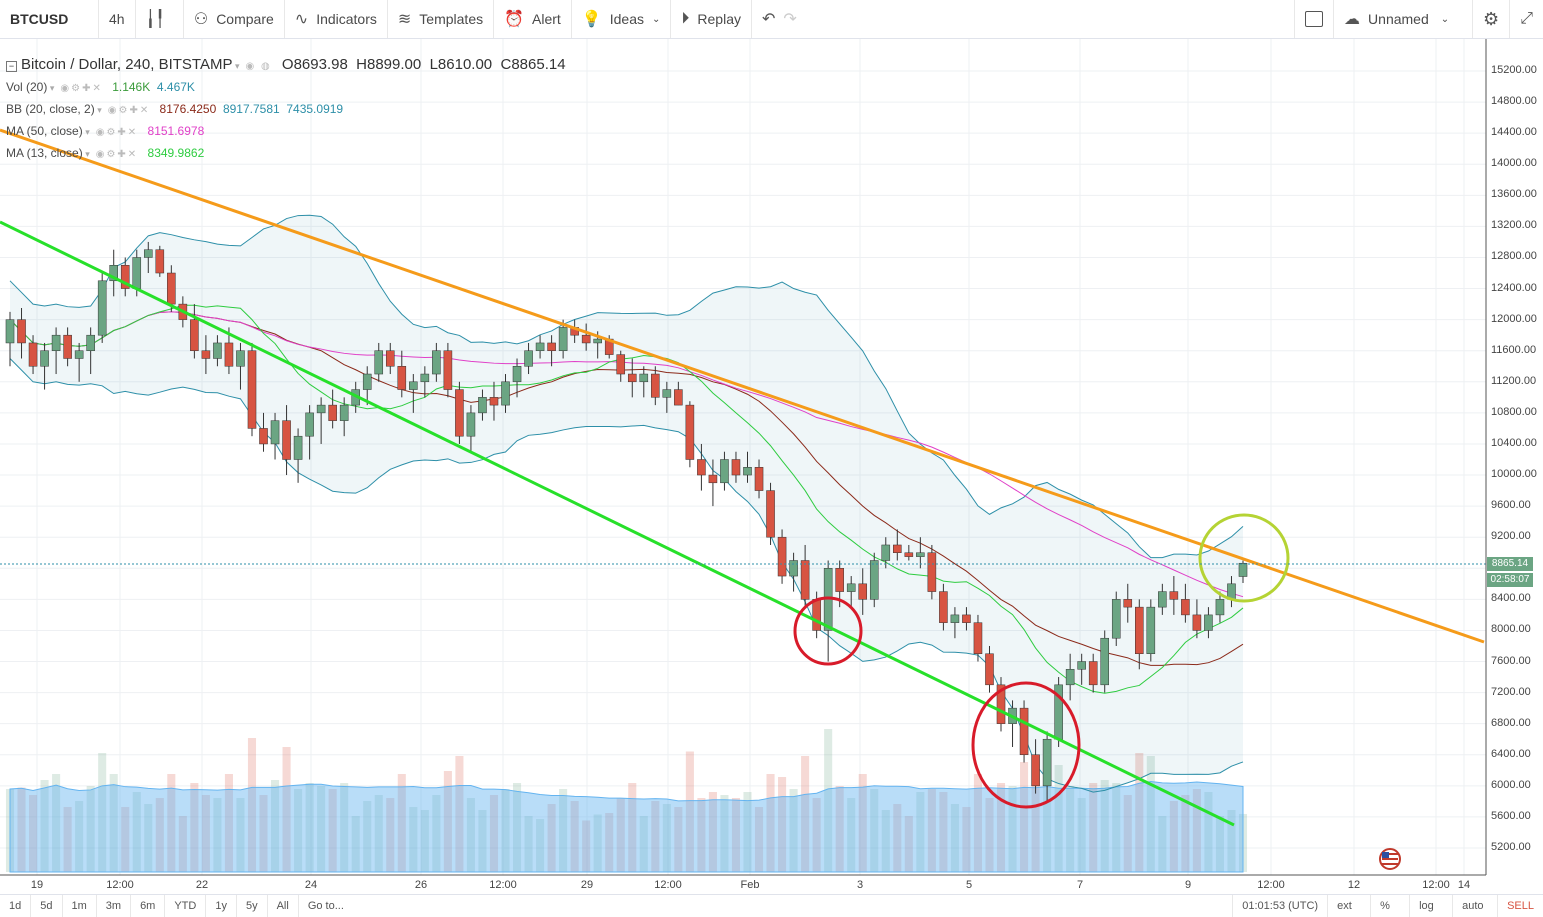 This screenshot has width=1543, height=917. Describe the element at coordinates (44, 131) in the screenshot. I see `indicator-name: MA (50, close)` at that location.